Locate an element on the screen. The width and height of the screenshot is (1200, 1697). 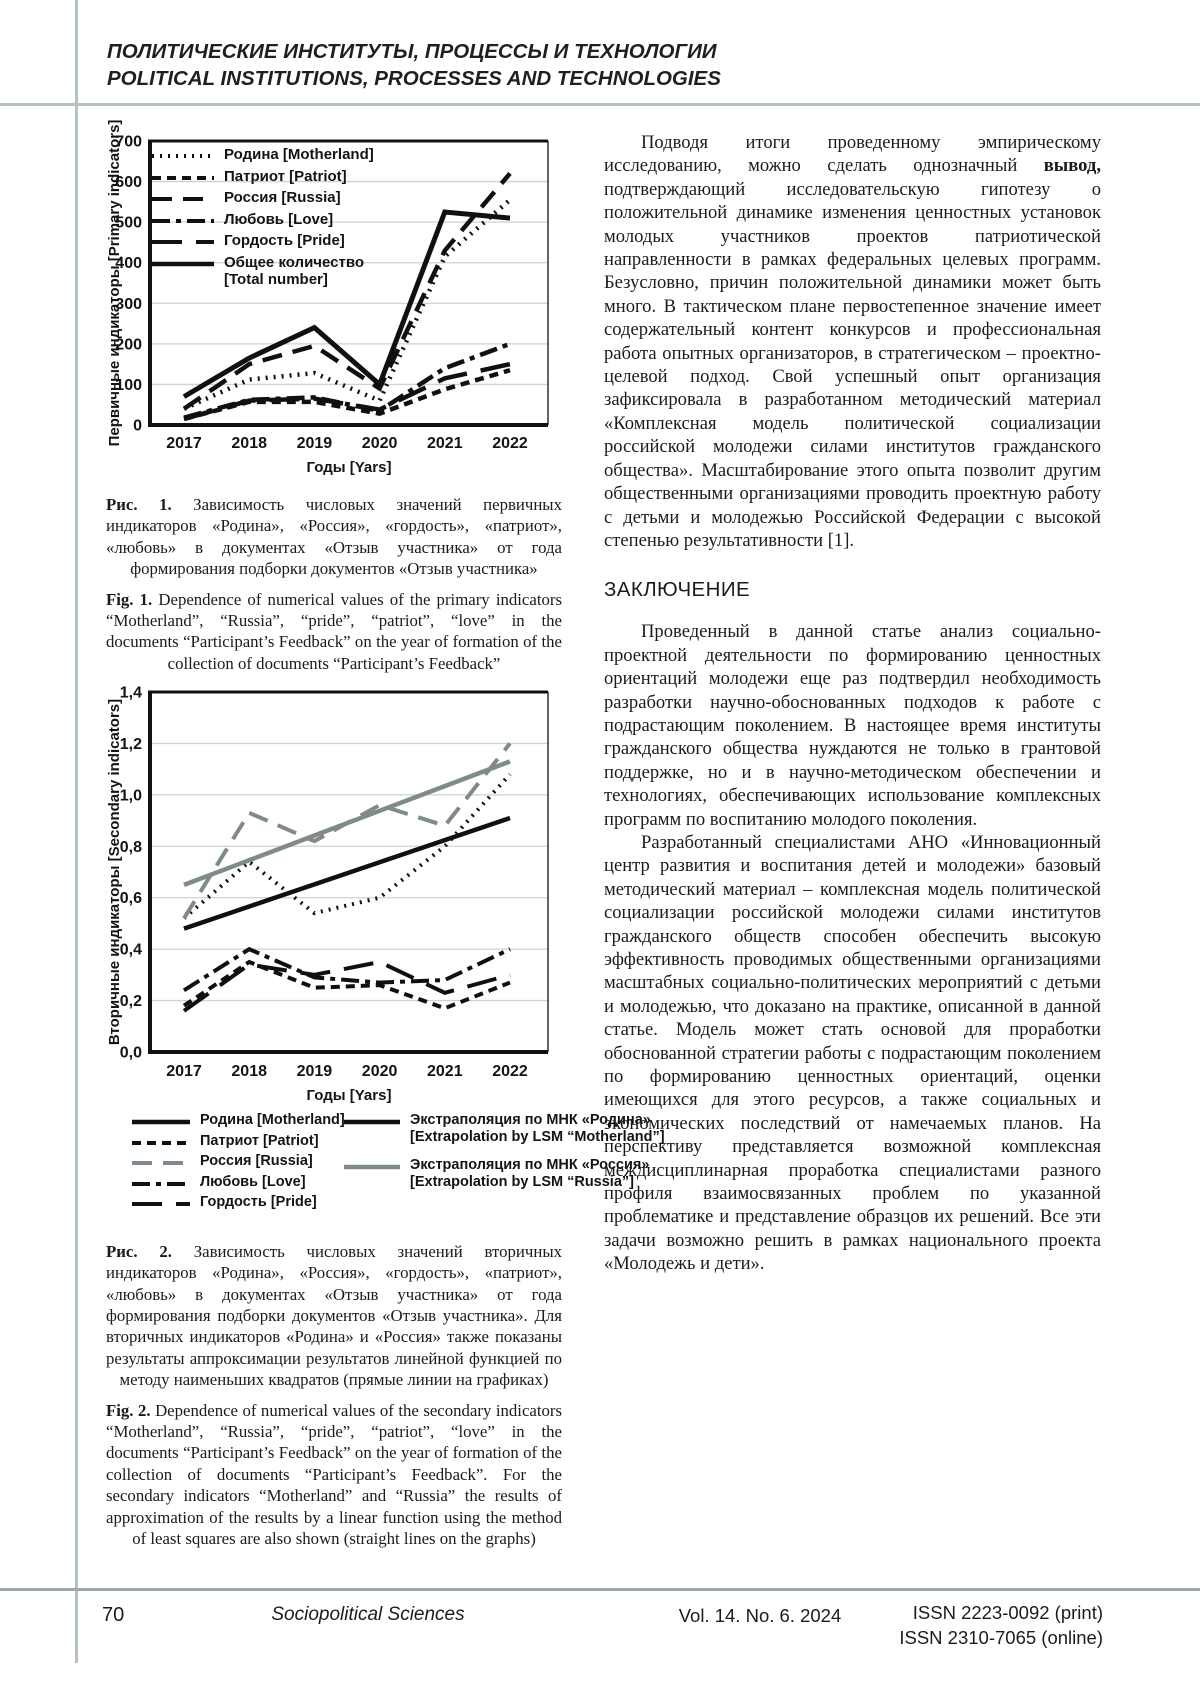
legend-item: Родина [Motherland] is located at coordinates (263, 155).